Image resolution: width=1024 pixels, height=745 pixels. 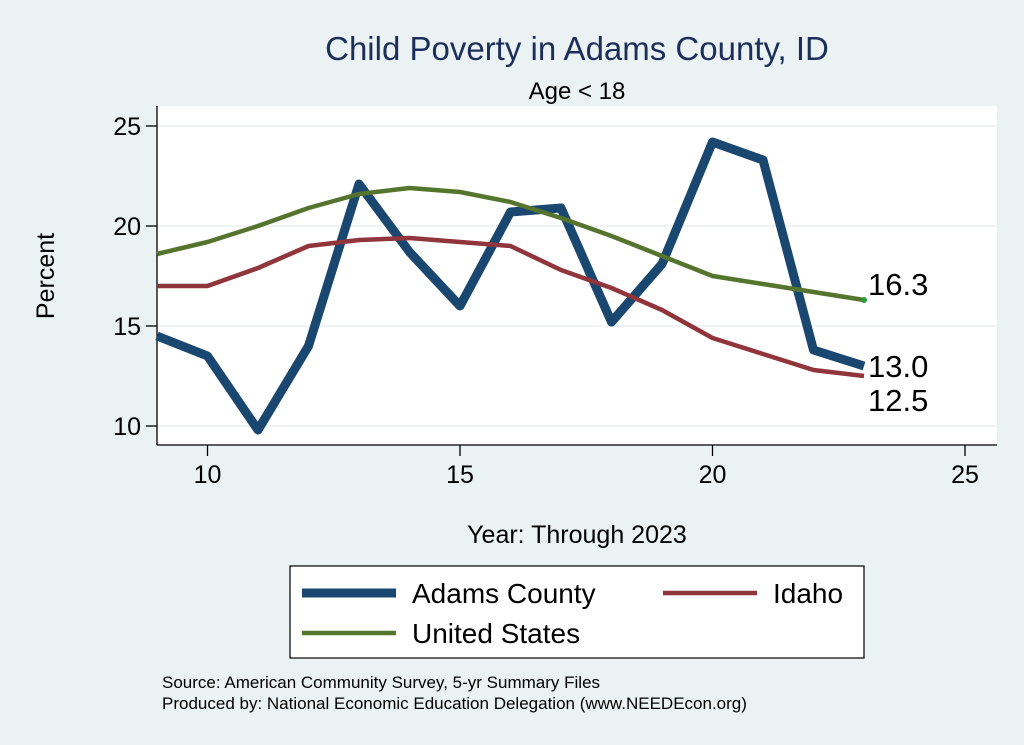 What do you see at coordinates (504, 593) in the screenshot?
I see `legend-label-adams-county: Adams County` at bounding box center [504, 593].